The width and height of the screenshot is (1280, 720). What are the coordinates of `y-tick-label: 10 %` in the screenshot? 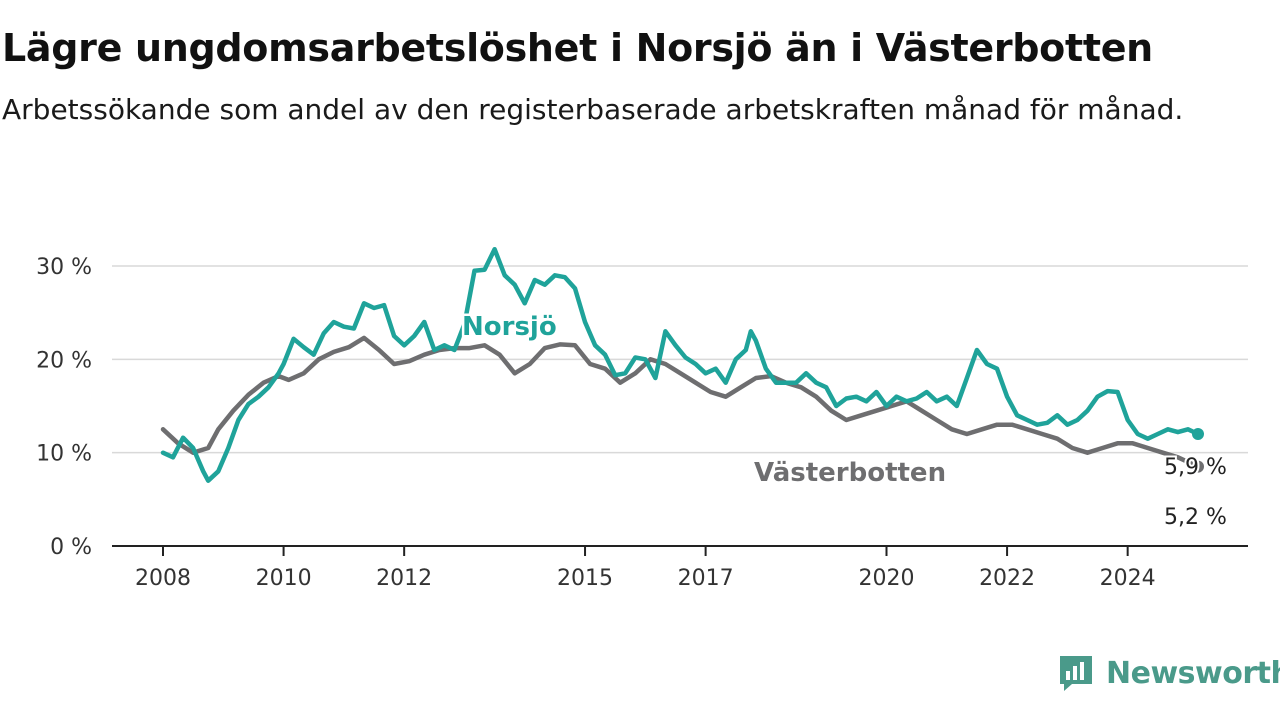 It's located at (64, 454).